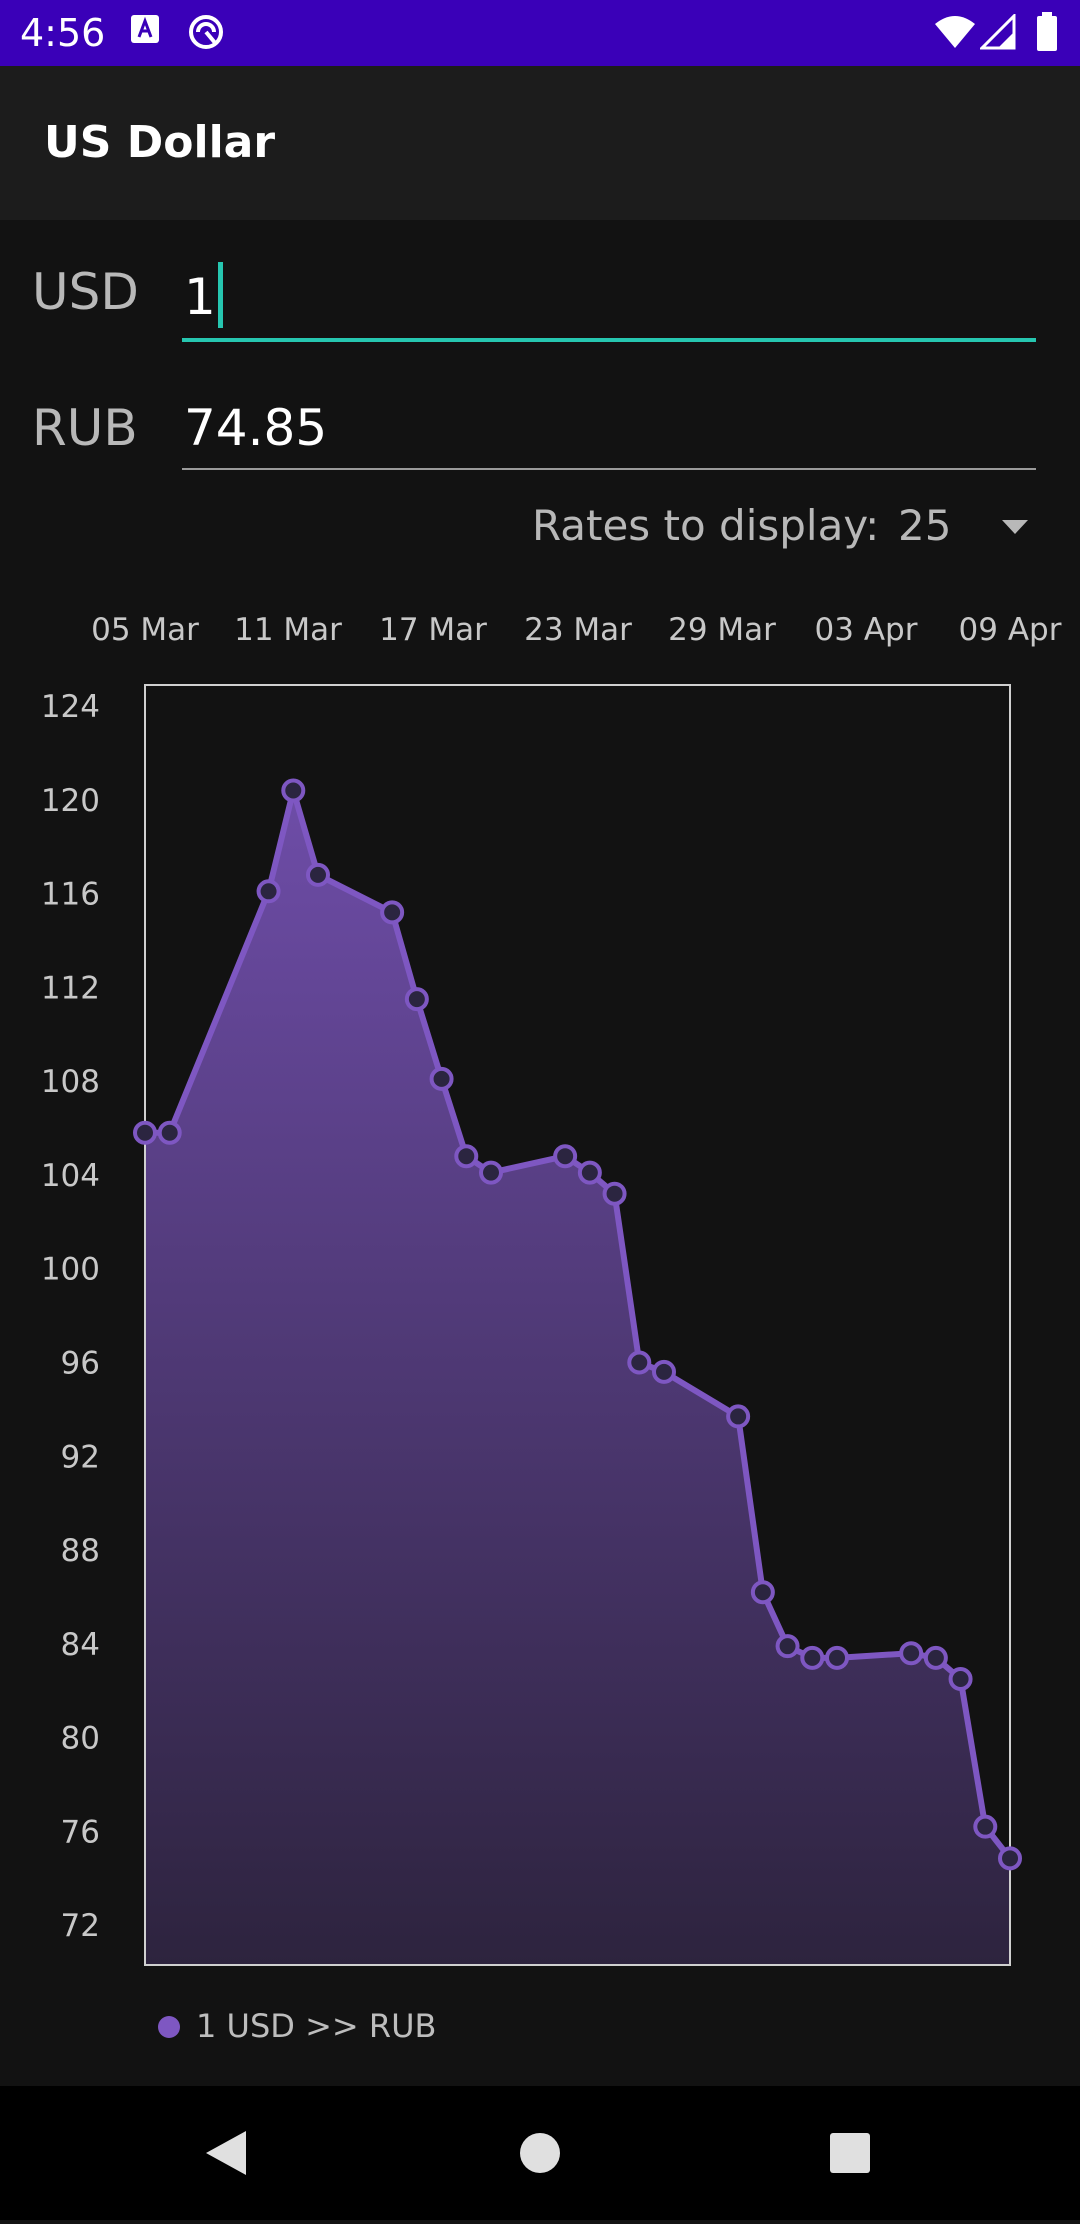 This screenshot has width=1080, height=2224. What do you see at coordinates (145, 630) in the screenshot?
I see `x-tick-label: 05 Mar` at bounding box center [145, 630].